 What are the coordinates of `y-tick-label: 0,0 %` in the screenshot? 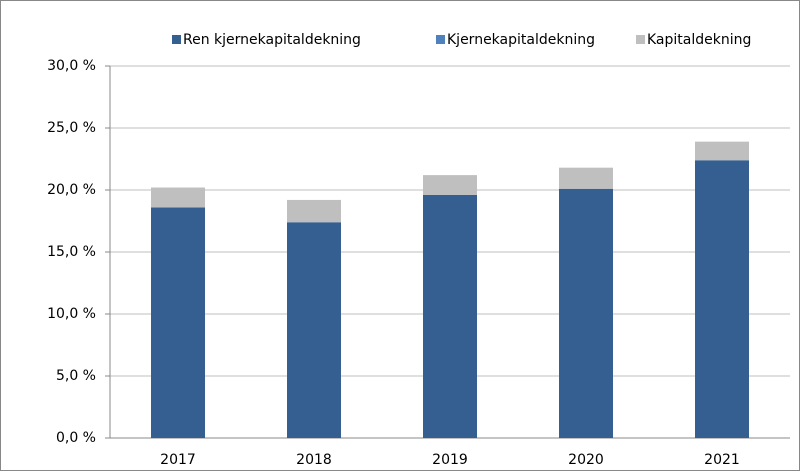 It's located at (76, 438).